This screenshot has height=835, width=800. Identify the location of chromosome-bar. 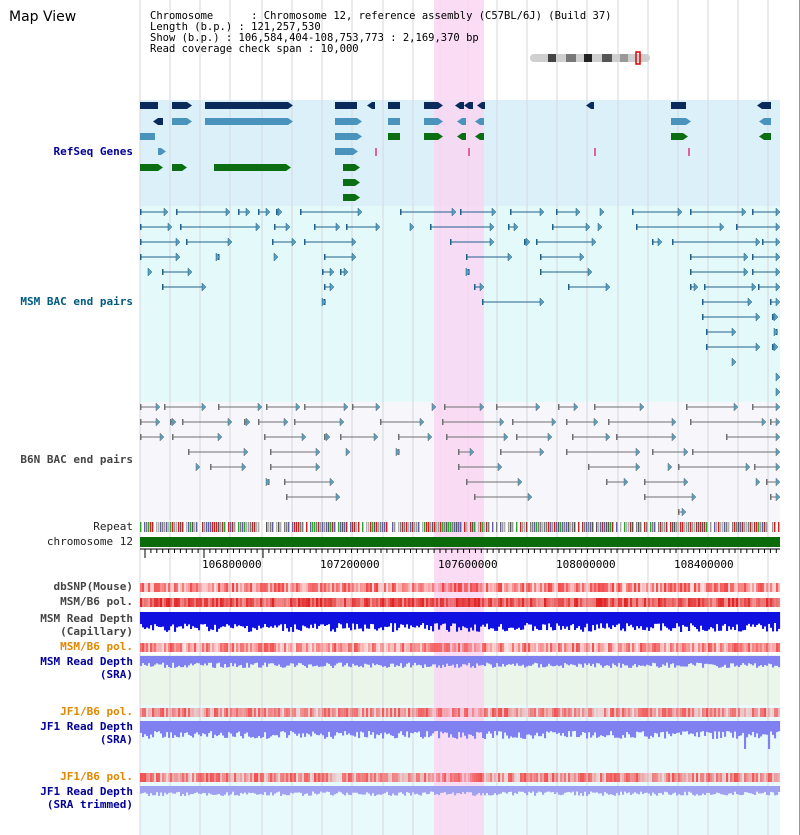
(460, 542).